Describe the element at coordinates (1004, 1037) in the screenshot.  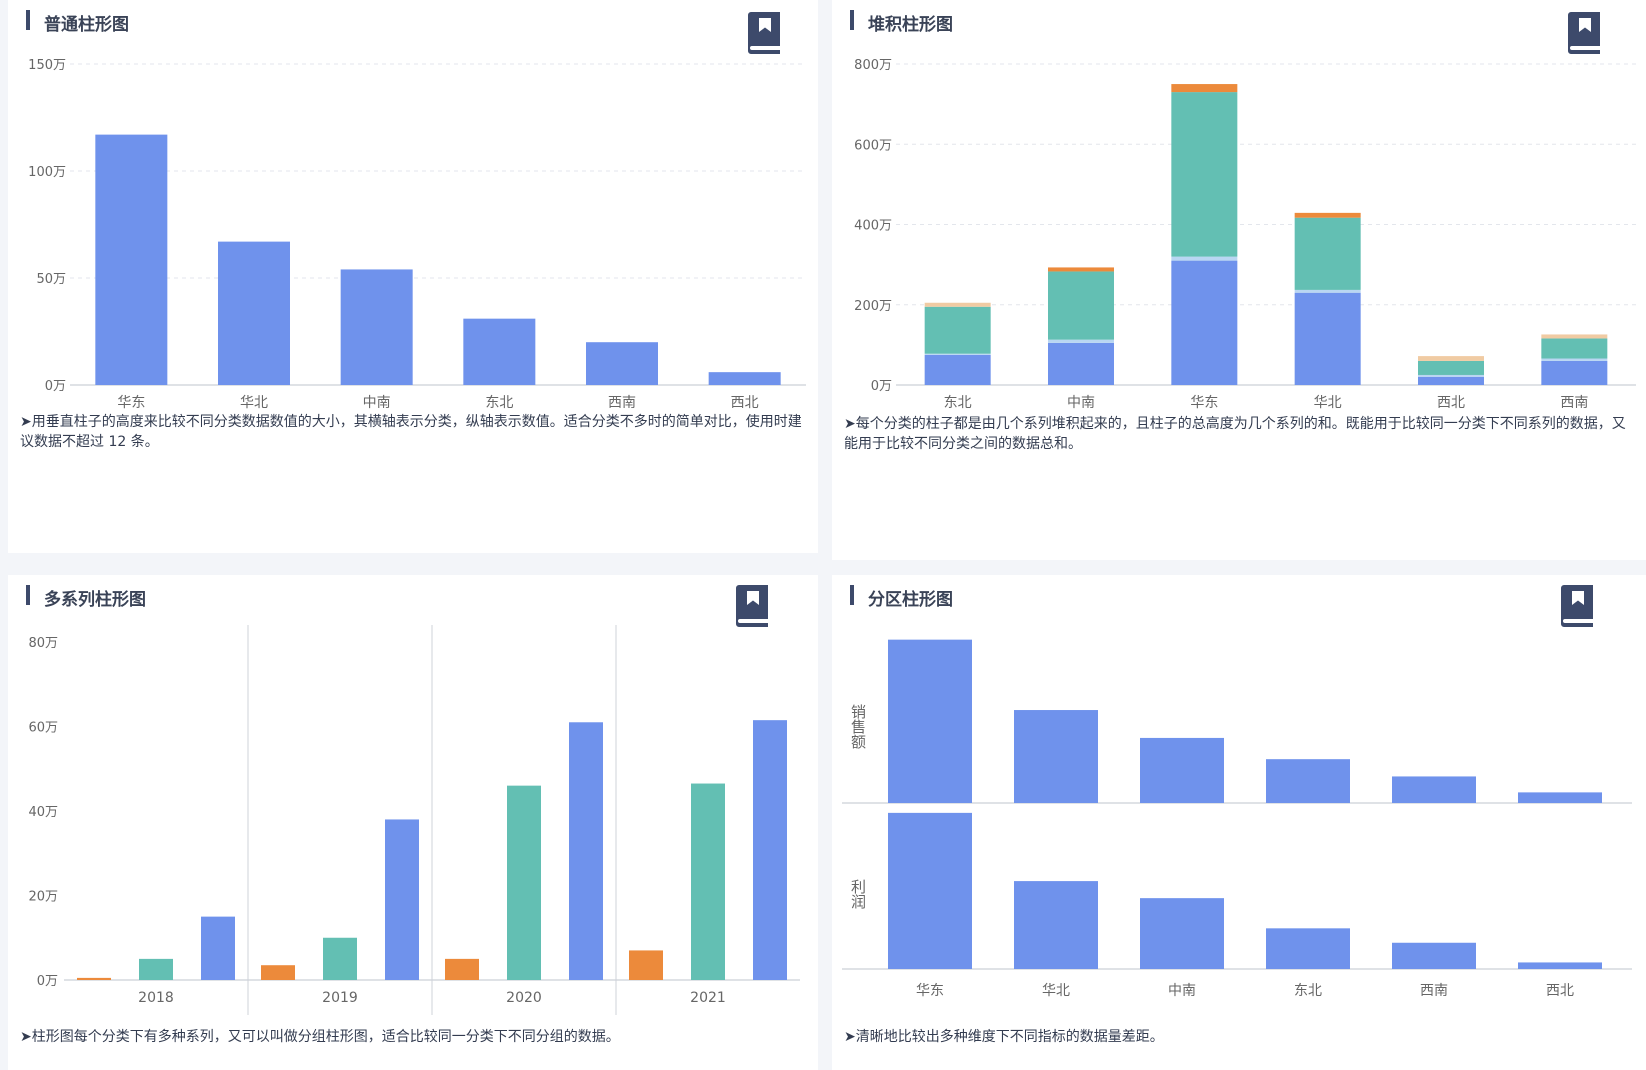
I see `panel-description: ➤清晰地比较出多种维度下不同指标的数据量差距。` at that location.